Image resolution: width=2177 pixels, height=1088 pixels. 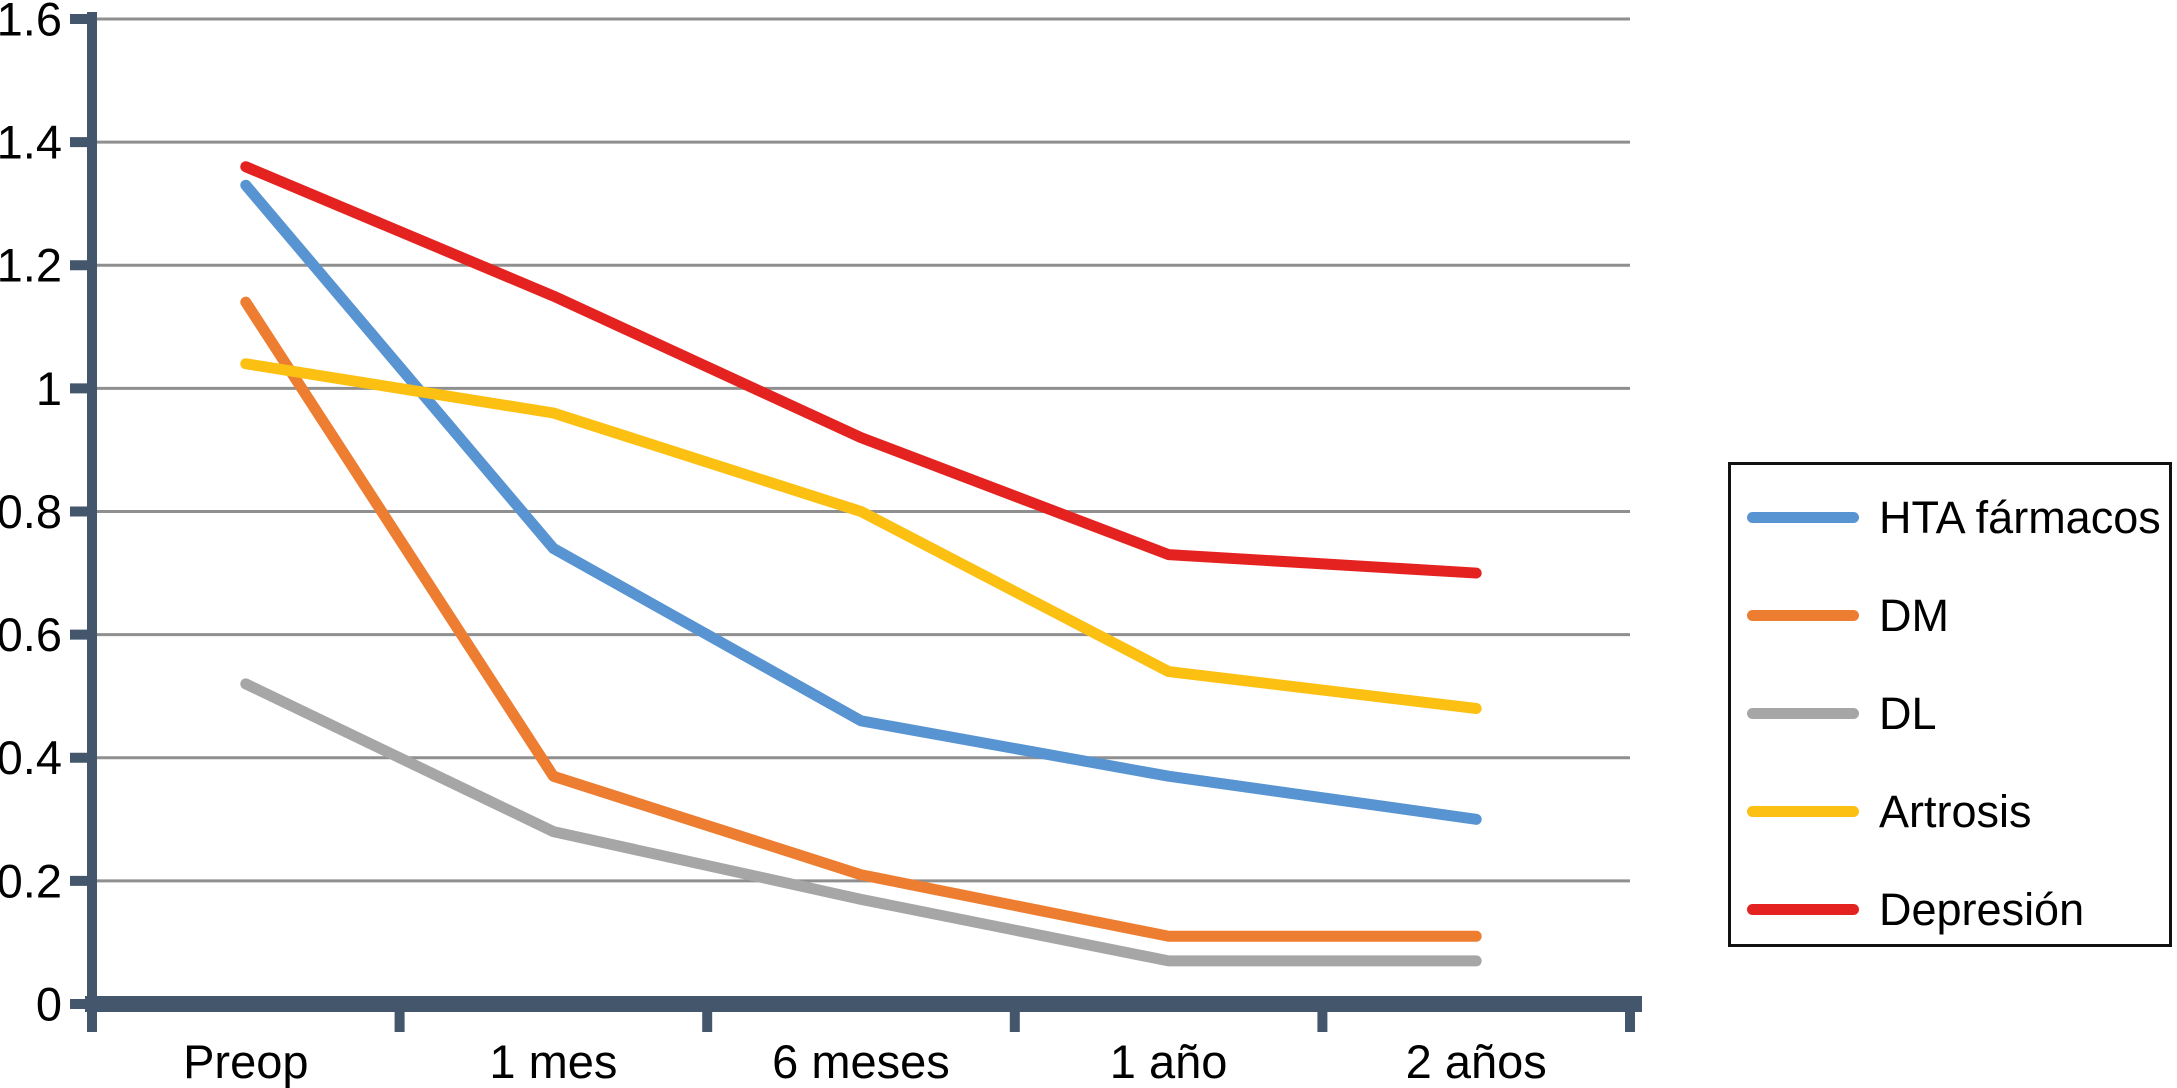 I want to click on legend-label-dm: DM, so click(x=1914, y=615).